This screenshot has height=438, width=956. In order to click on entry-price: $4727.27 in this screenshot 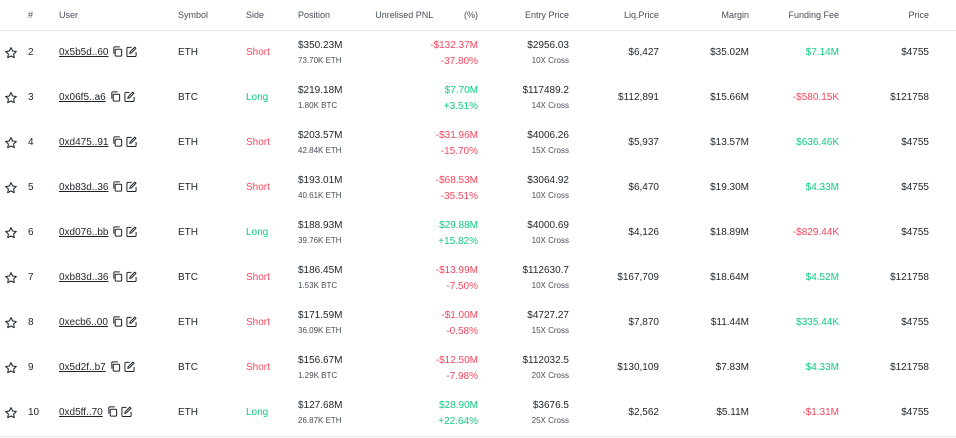, I will do `click(548, 315)`.